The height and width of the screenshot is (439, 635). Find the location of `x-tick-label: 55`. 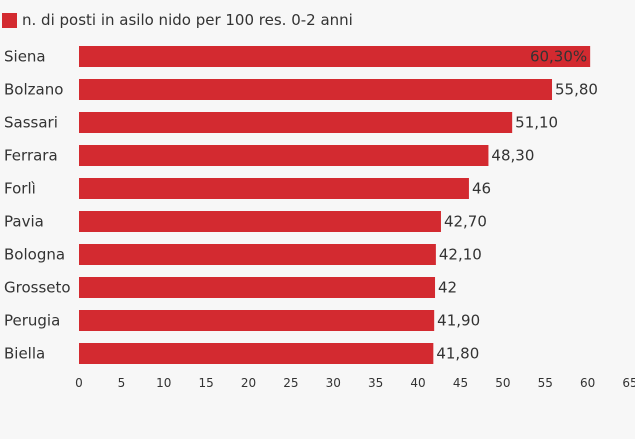

x-tick-label: 55 is located at coordinates (545, 383).